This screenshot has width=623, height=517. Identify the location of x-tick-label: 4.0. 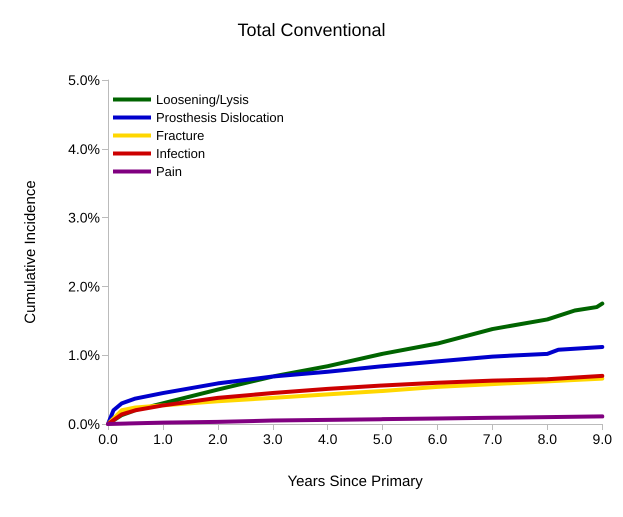
(328, 439).